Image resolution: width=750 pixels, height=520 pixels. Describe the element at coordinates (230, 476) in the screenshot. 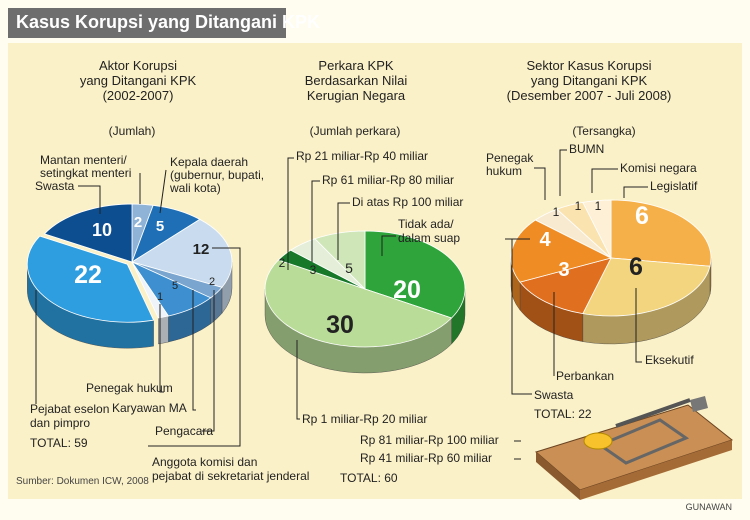

I see `pie1-label-2-line-1: pejabat di sekretariat jenderal` at that location.